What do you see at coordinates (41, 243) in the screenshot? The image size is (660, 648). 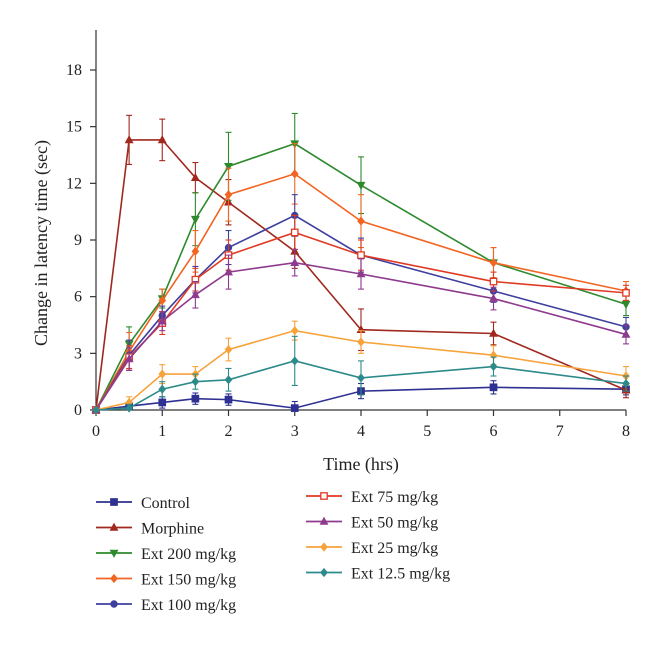 I see `y-axis-title: Change in latency time (sec)` at bounding box center [41, 243].